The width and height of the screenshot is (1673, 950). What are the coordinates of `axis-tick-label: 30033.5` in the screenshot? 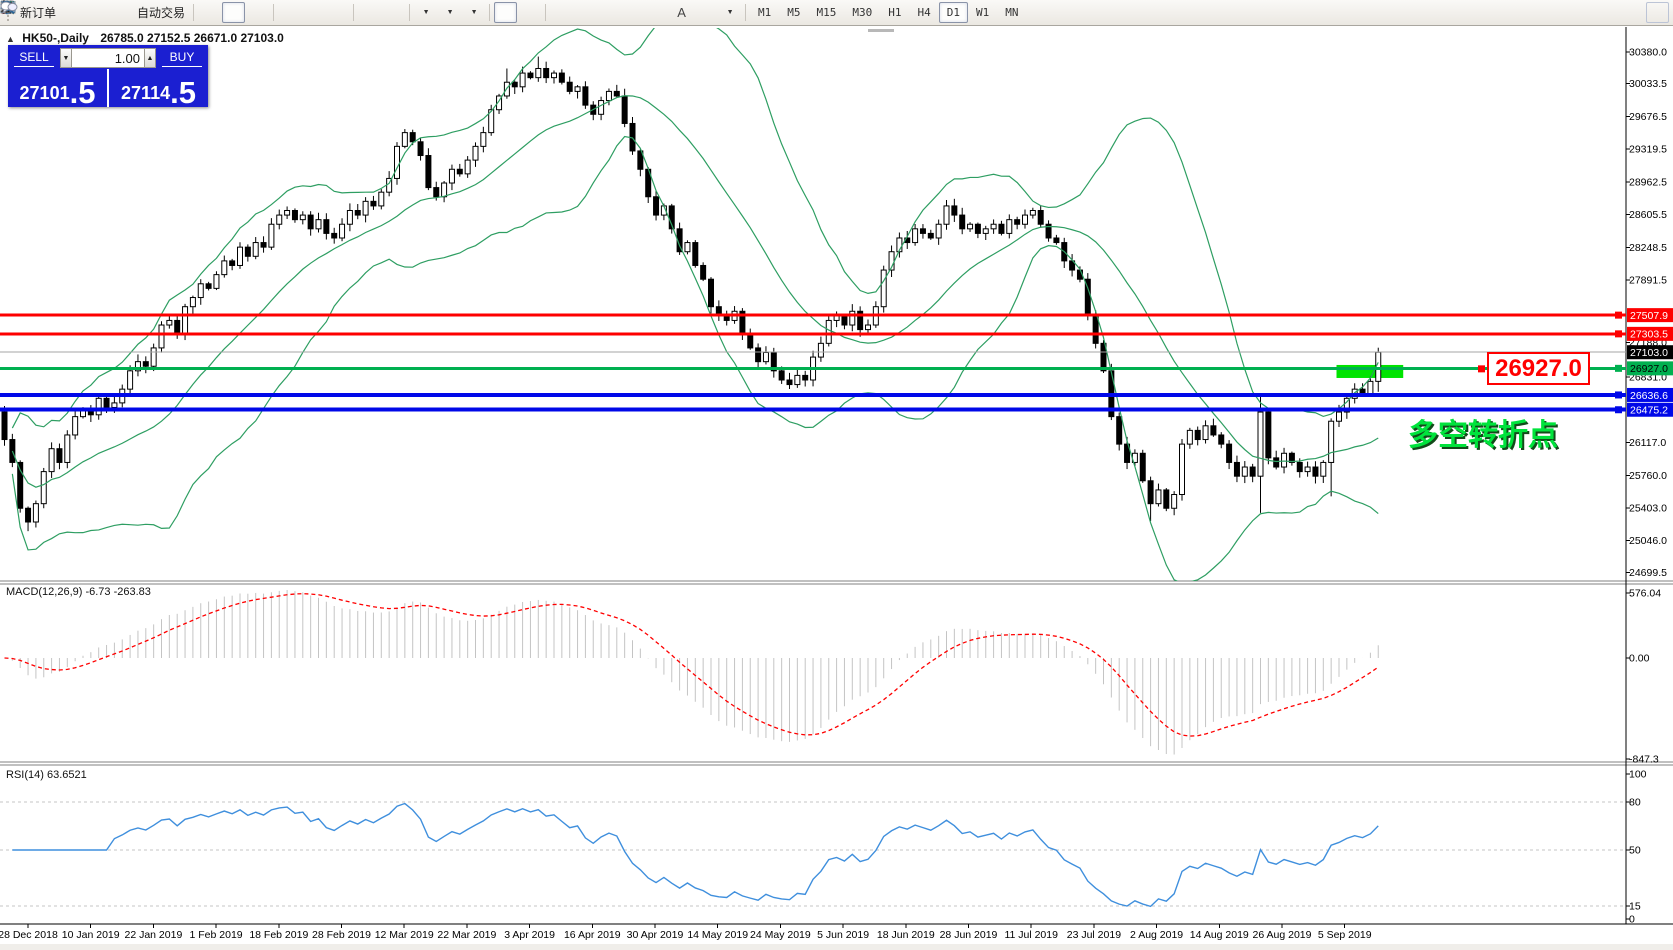 It's located at (1648, 84).